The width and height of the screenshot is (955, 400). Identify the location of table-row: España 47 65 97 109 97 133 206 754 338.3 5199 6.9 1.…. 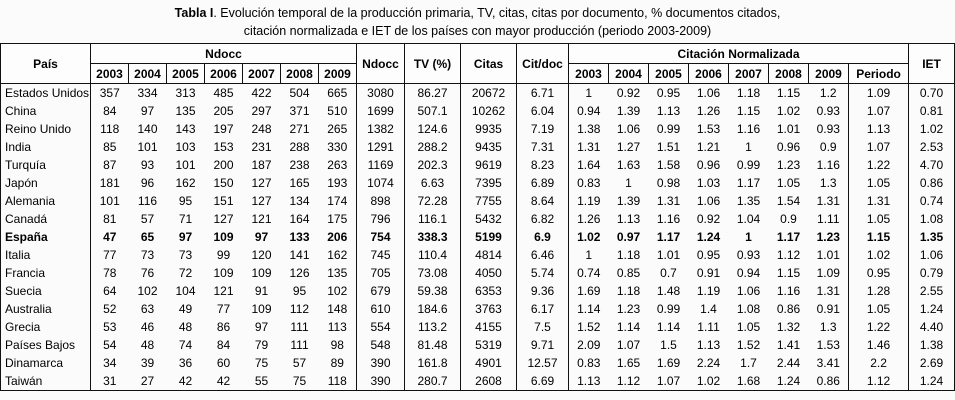
(478, 237).